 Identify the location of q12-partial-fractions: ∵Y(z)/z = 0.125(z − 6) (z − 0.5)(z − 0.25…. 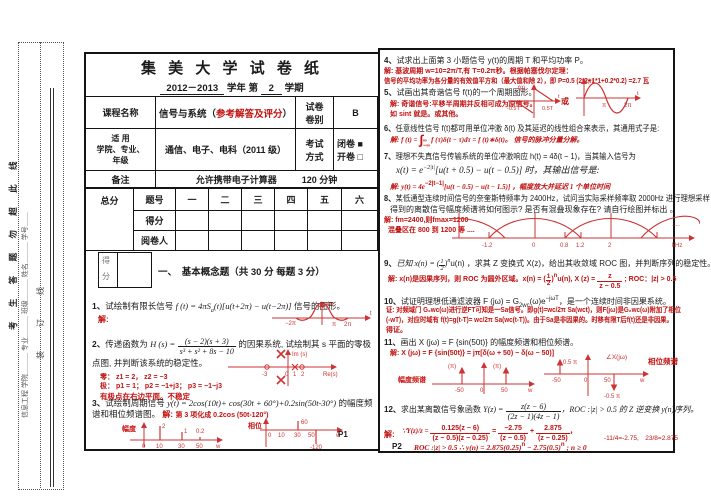
(489, 433).